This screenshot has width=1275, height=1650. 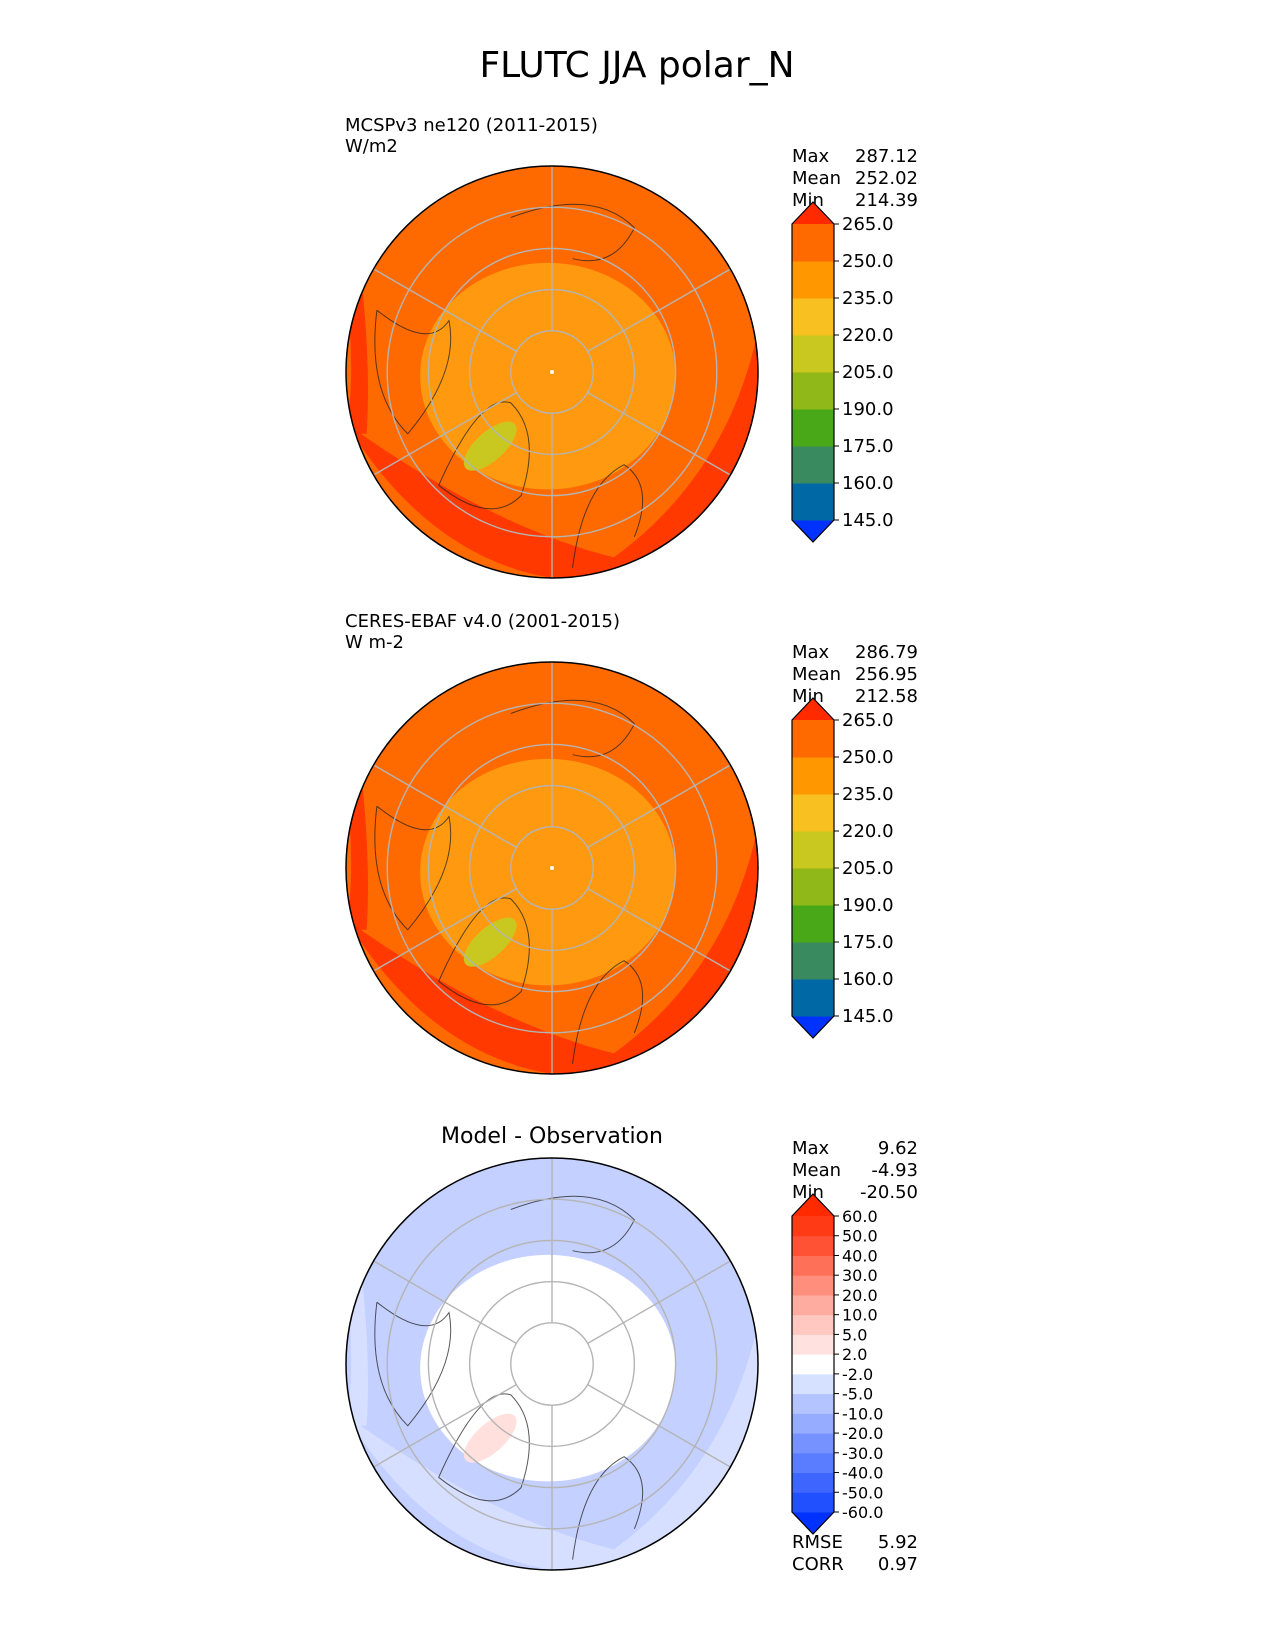 I want to click on field-polar-region, so click(x=548, y=376).